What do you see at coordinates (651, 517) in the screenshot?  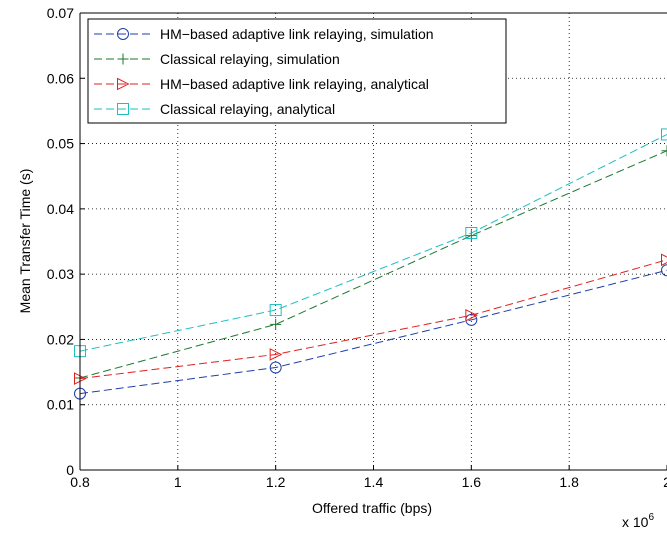 I see `x-multiplier-exponent: 6` at bounding box center [651, 517].